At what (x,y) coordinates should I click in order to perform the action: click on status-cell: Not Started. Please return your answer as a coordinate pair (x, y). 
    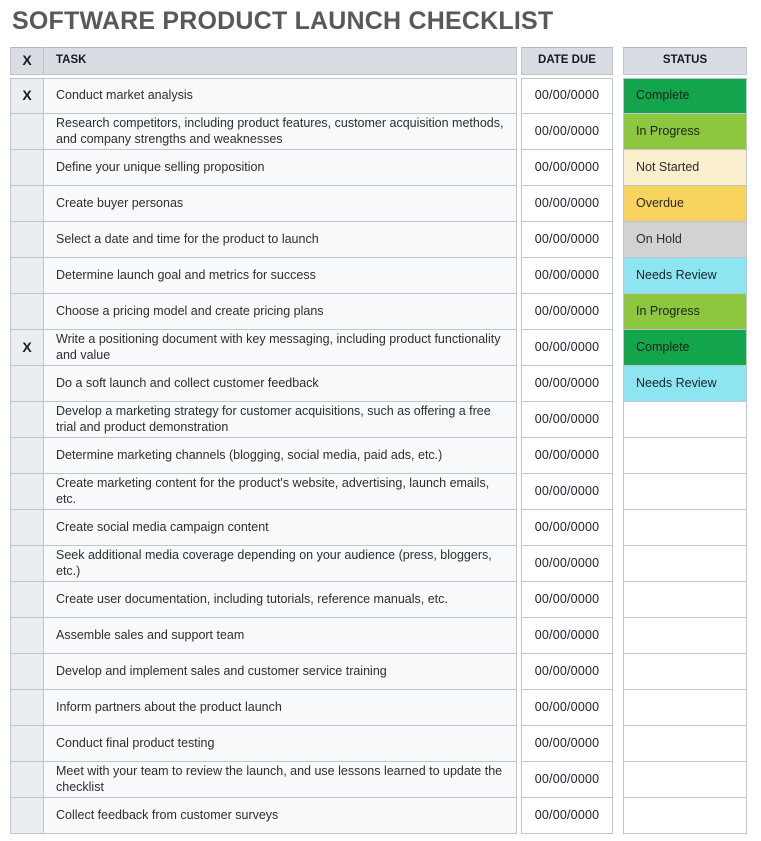
    Looking at the image, I should click on (685, 167).